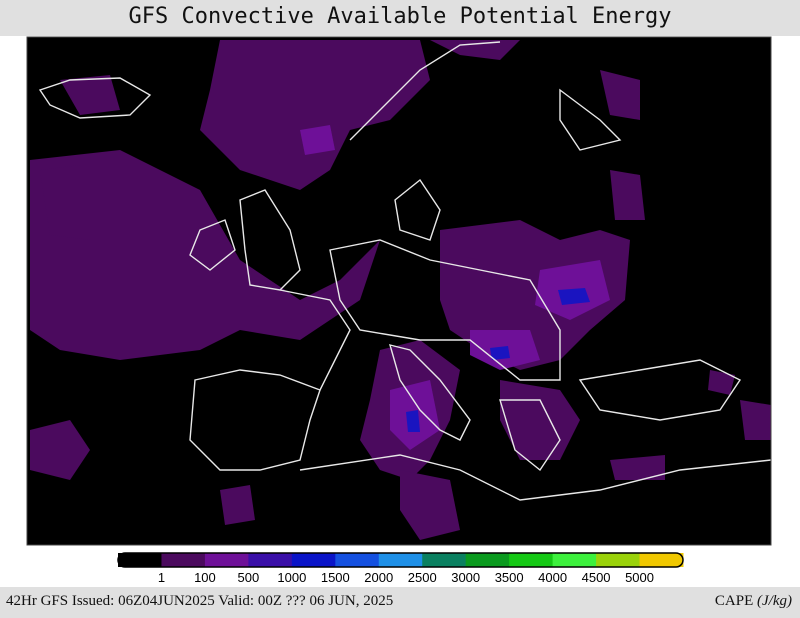  What do you see at coordinates (498, 360) in the screenshot?
I see `cape-field-max` at bounding box center [498, 360].